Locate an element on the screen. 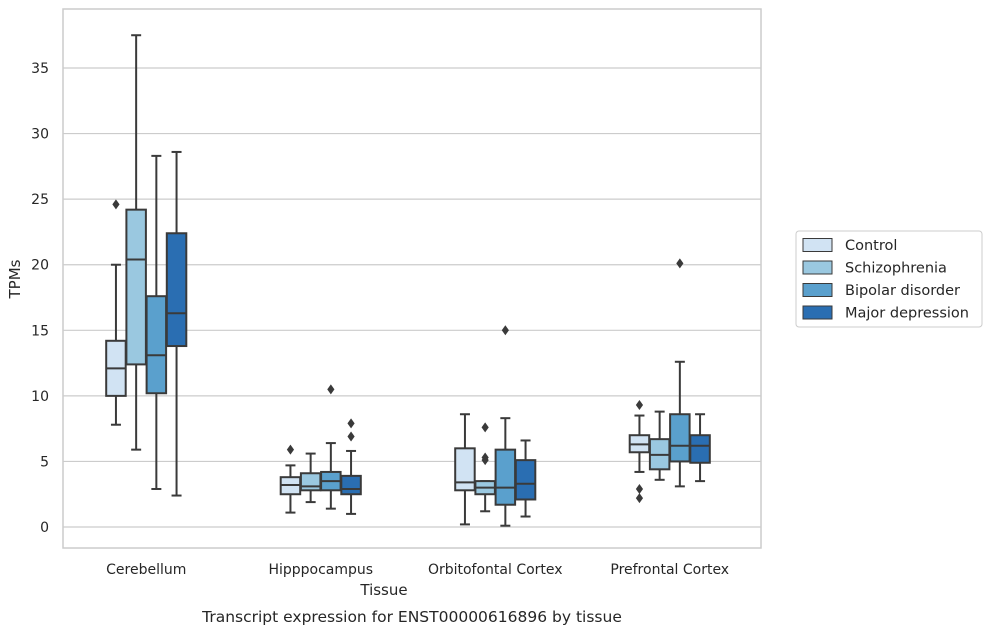 This screenshot has height=634, width=993. legend-label: Schizophrenia is located at coordinates (896, 269).